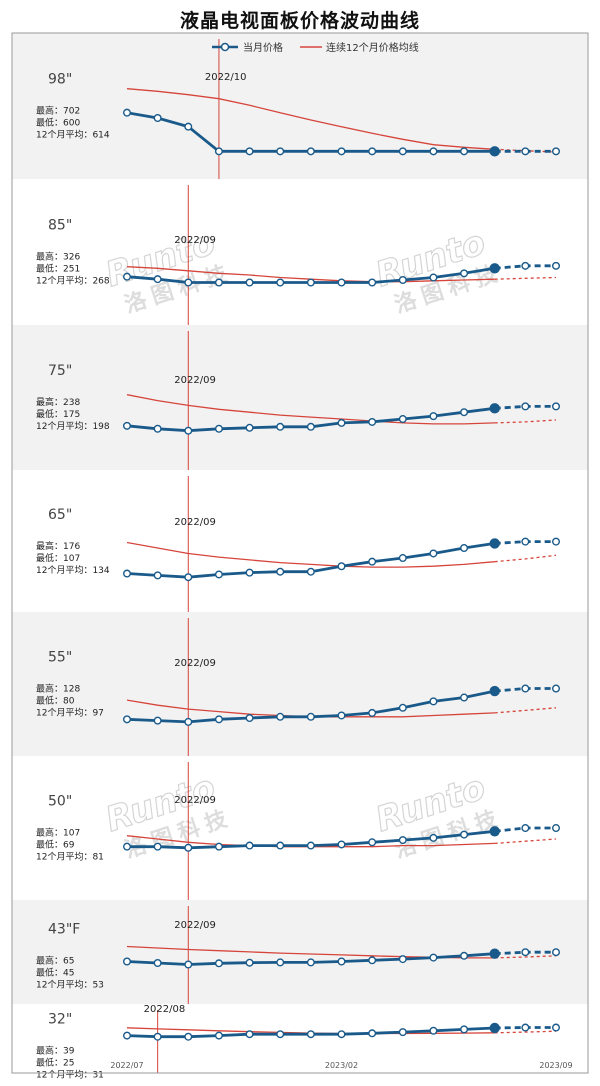  Describe the element at coordinates (58, 402) in the screenshot. I see `stat-line: 最高：238` at that location.